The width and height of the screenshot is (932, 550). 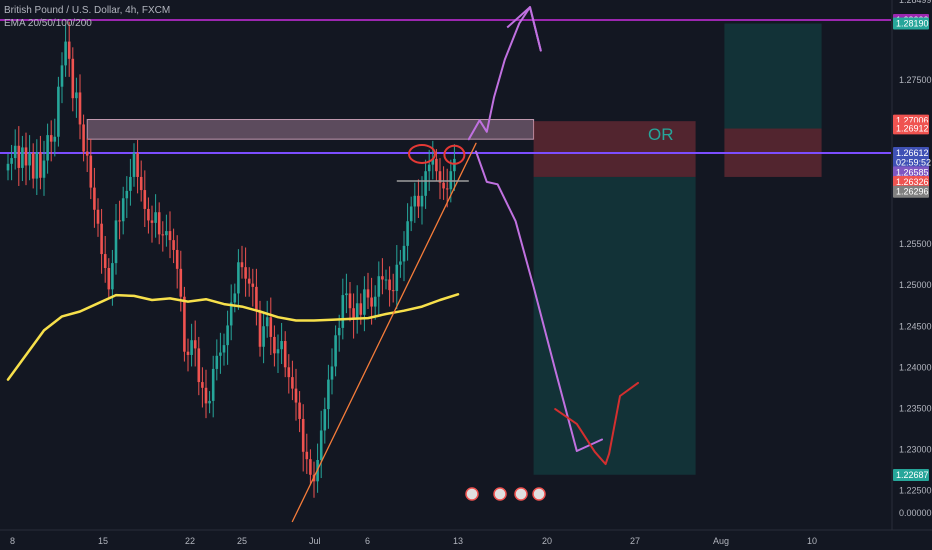 What do you see at coordinates (310, 129) in the screenshot?
I see `supply-zone` at bounding box center [310, 129].